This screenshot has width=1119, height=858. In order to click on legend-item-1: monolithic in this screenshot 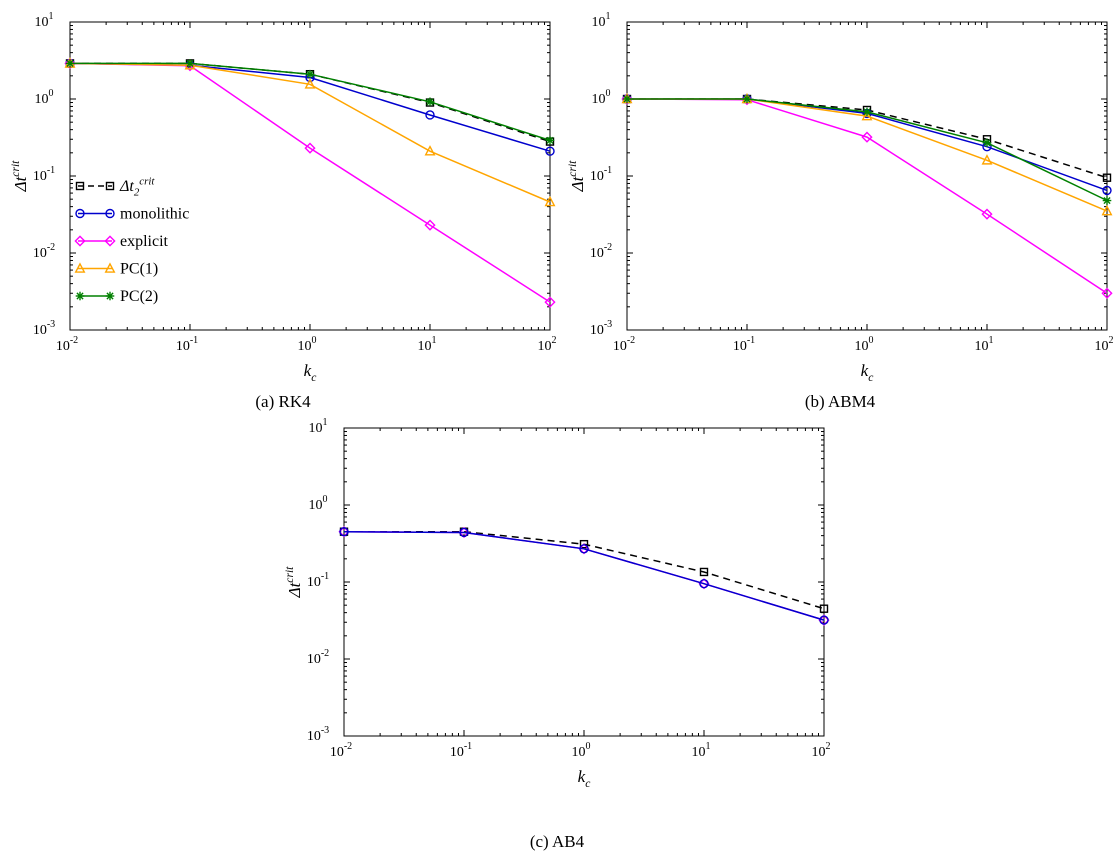, I will do `click(132, 214)`.